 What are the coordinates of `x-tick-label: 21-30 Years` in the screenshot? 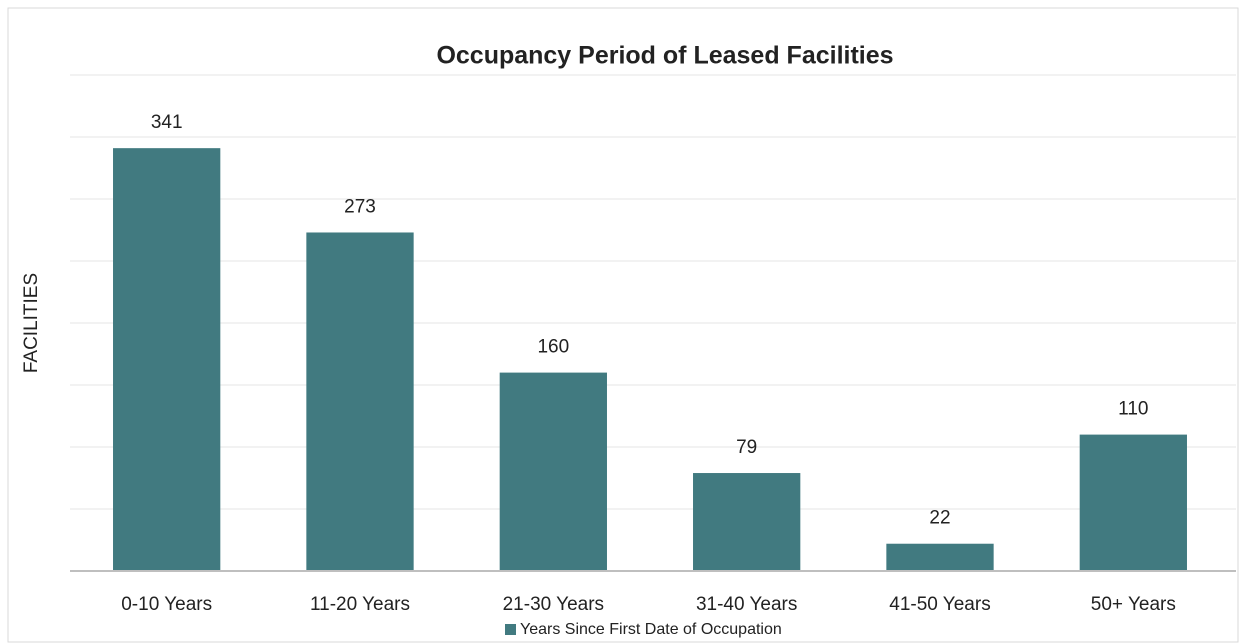 It's located at (553, 604).